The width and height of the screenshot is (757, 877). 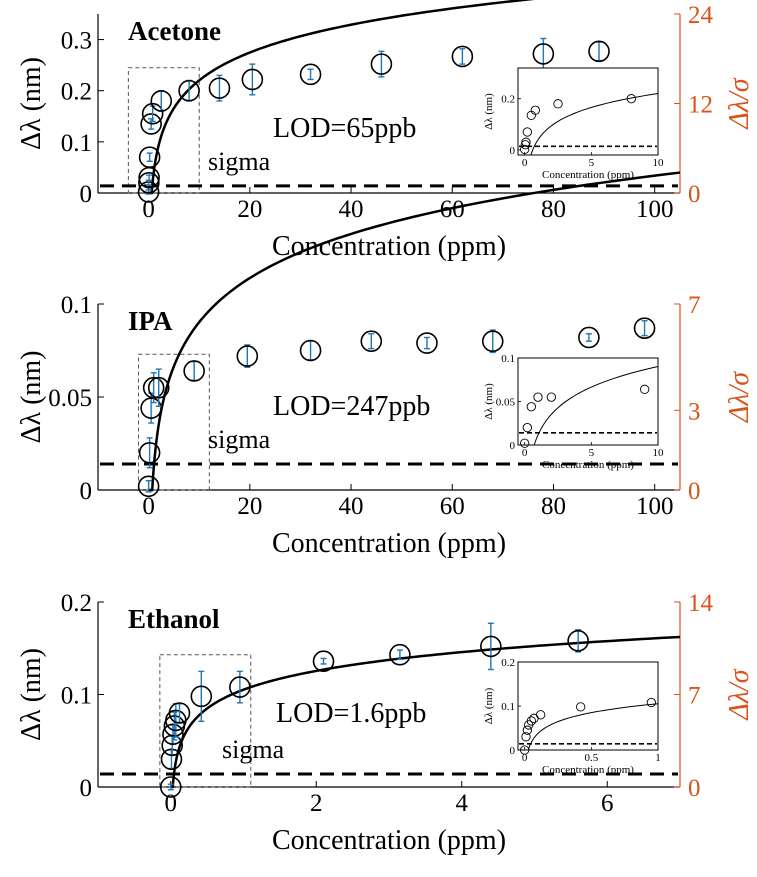 What do you see at coordinates (452, 506) in the screenshot?
I see `x-tick-label: 60` at bounding box center [452, 506].